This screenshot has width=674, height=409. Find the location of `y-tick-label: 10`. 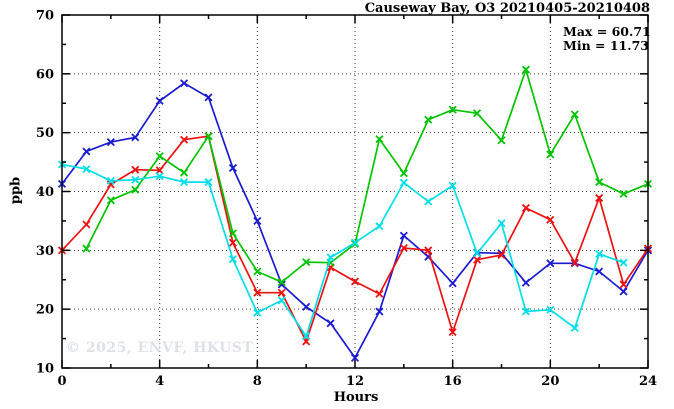

y-tick-label: 10 is located at coordinates (45, 369).